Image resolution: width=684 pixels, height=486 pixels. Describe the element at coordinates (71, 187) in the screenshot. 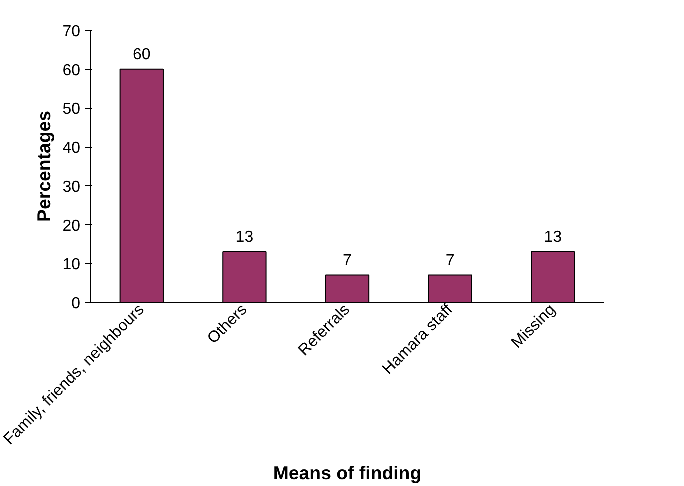

I see `y-tick-label: 30` at that location.